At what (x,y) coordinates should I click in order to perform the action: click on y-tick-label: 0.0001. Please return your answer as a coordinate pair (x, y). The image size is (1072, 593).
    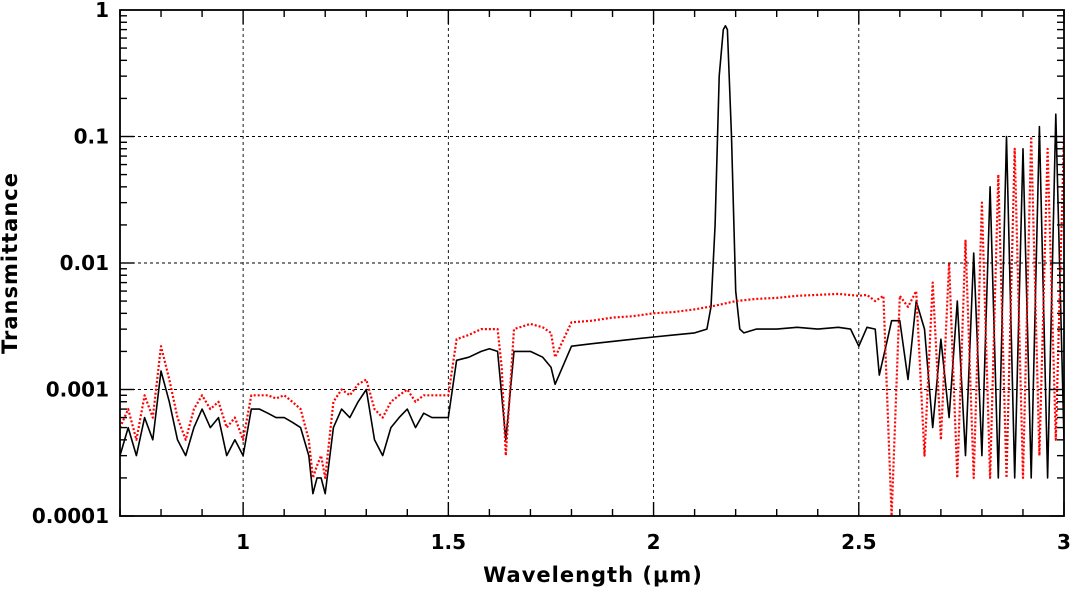
    Looking at the image, I should click on (70, 516).